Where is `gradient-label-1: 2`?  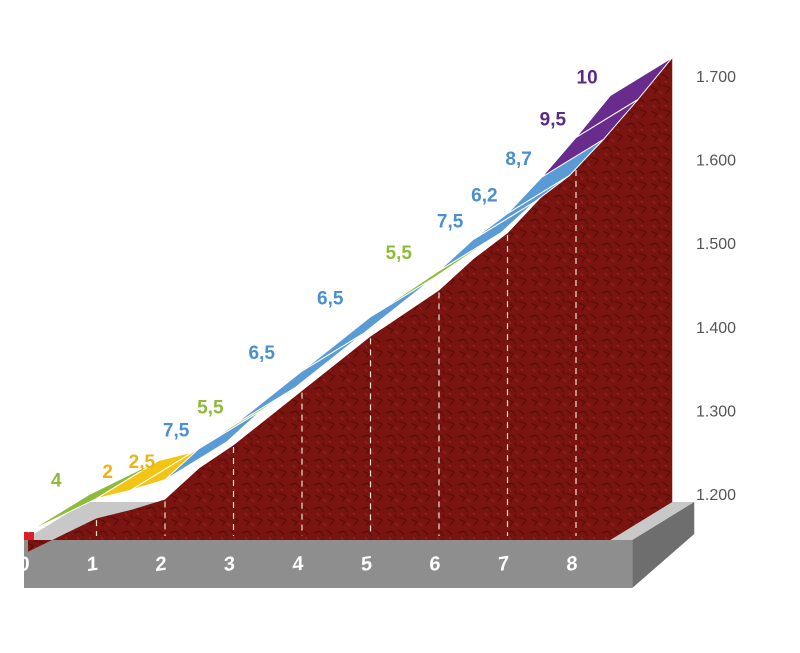
gradient-label-1: 2 is located at coordinates (107, 472).